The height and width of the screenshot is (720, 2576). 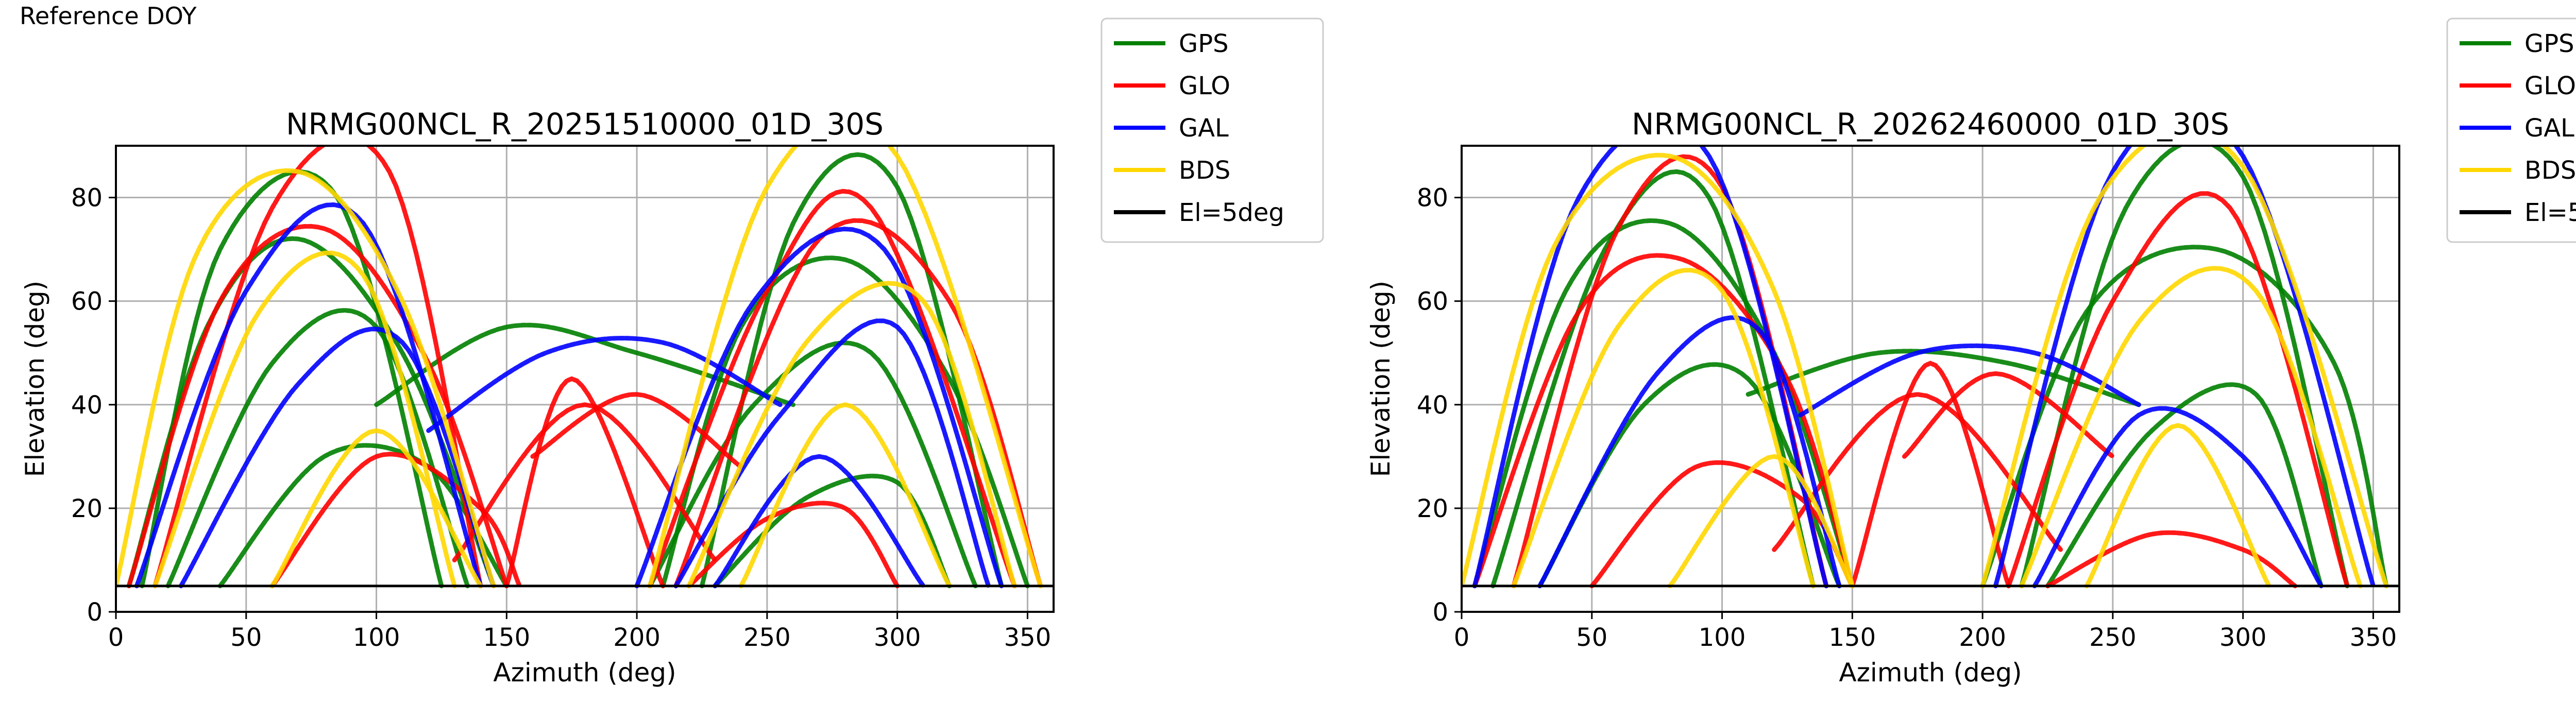 I want to click on legend-label: BDS, so click(x=2550, y=170).